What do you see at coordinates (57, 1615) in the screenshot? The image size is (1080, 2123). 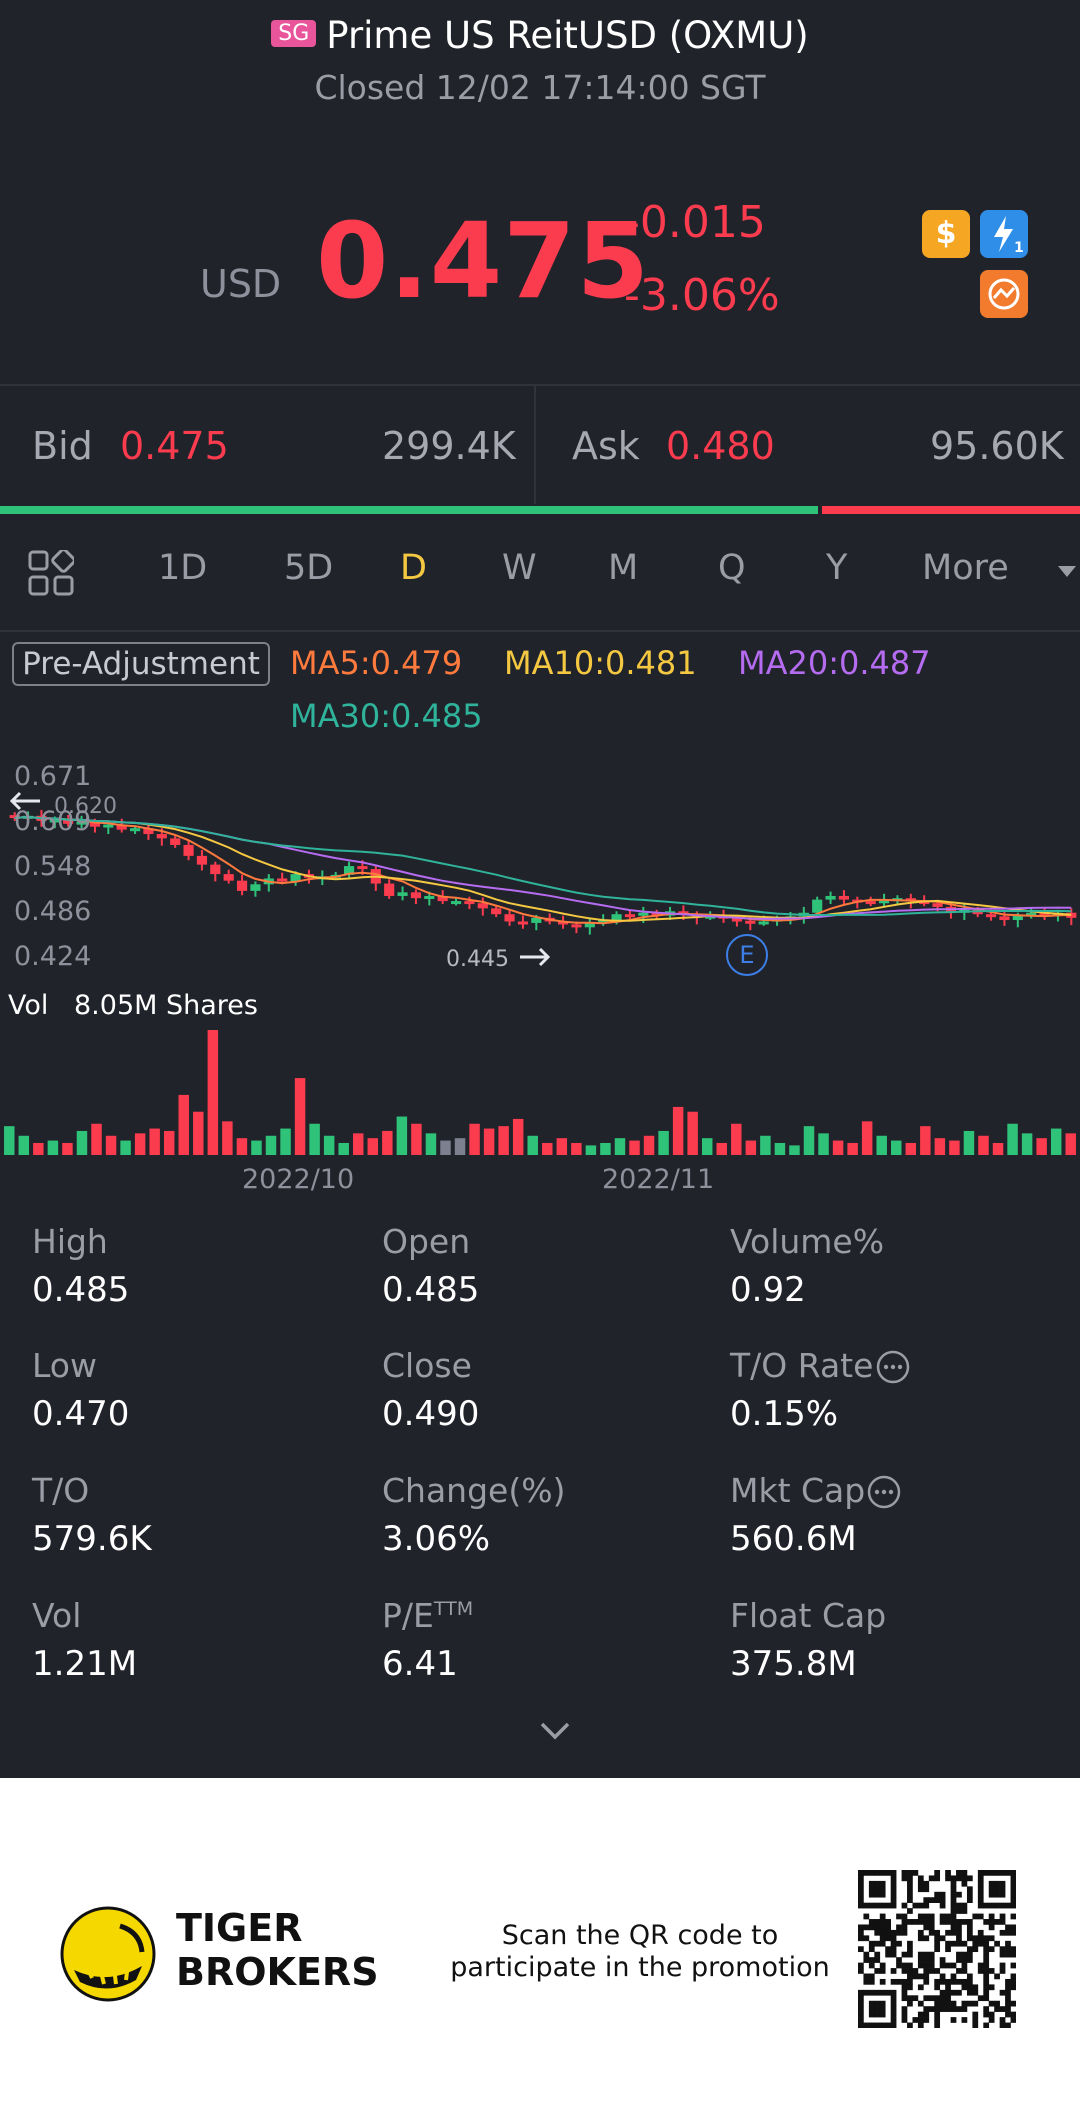 I see `stat-label-vol: Vol` at bounding box center [57, 1615].